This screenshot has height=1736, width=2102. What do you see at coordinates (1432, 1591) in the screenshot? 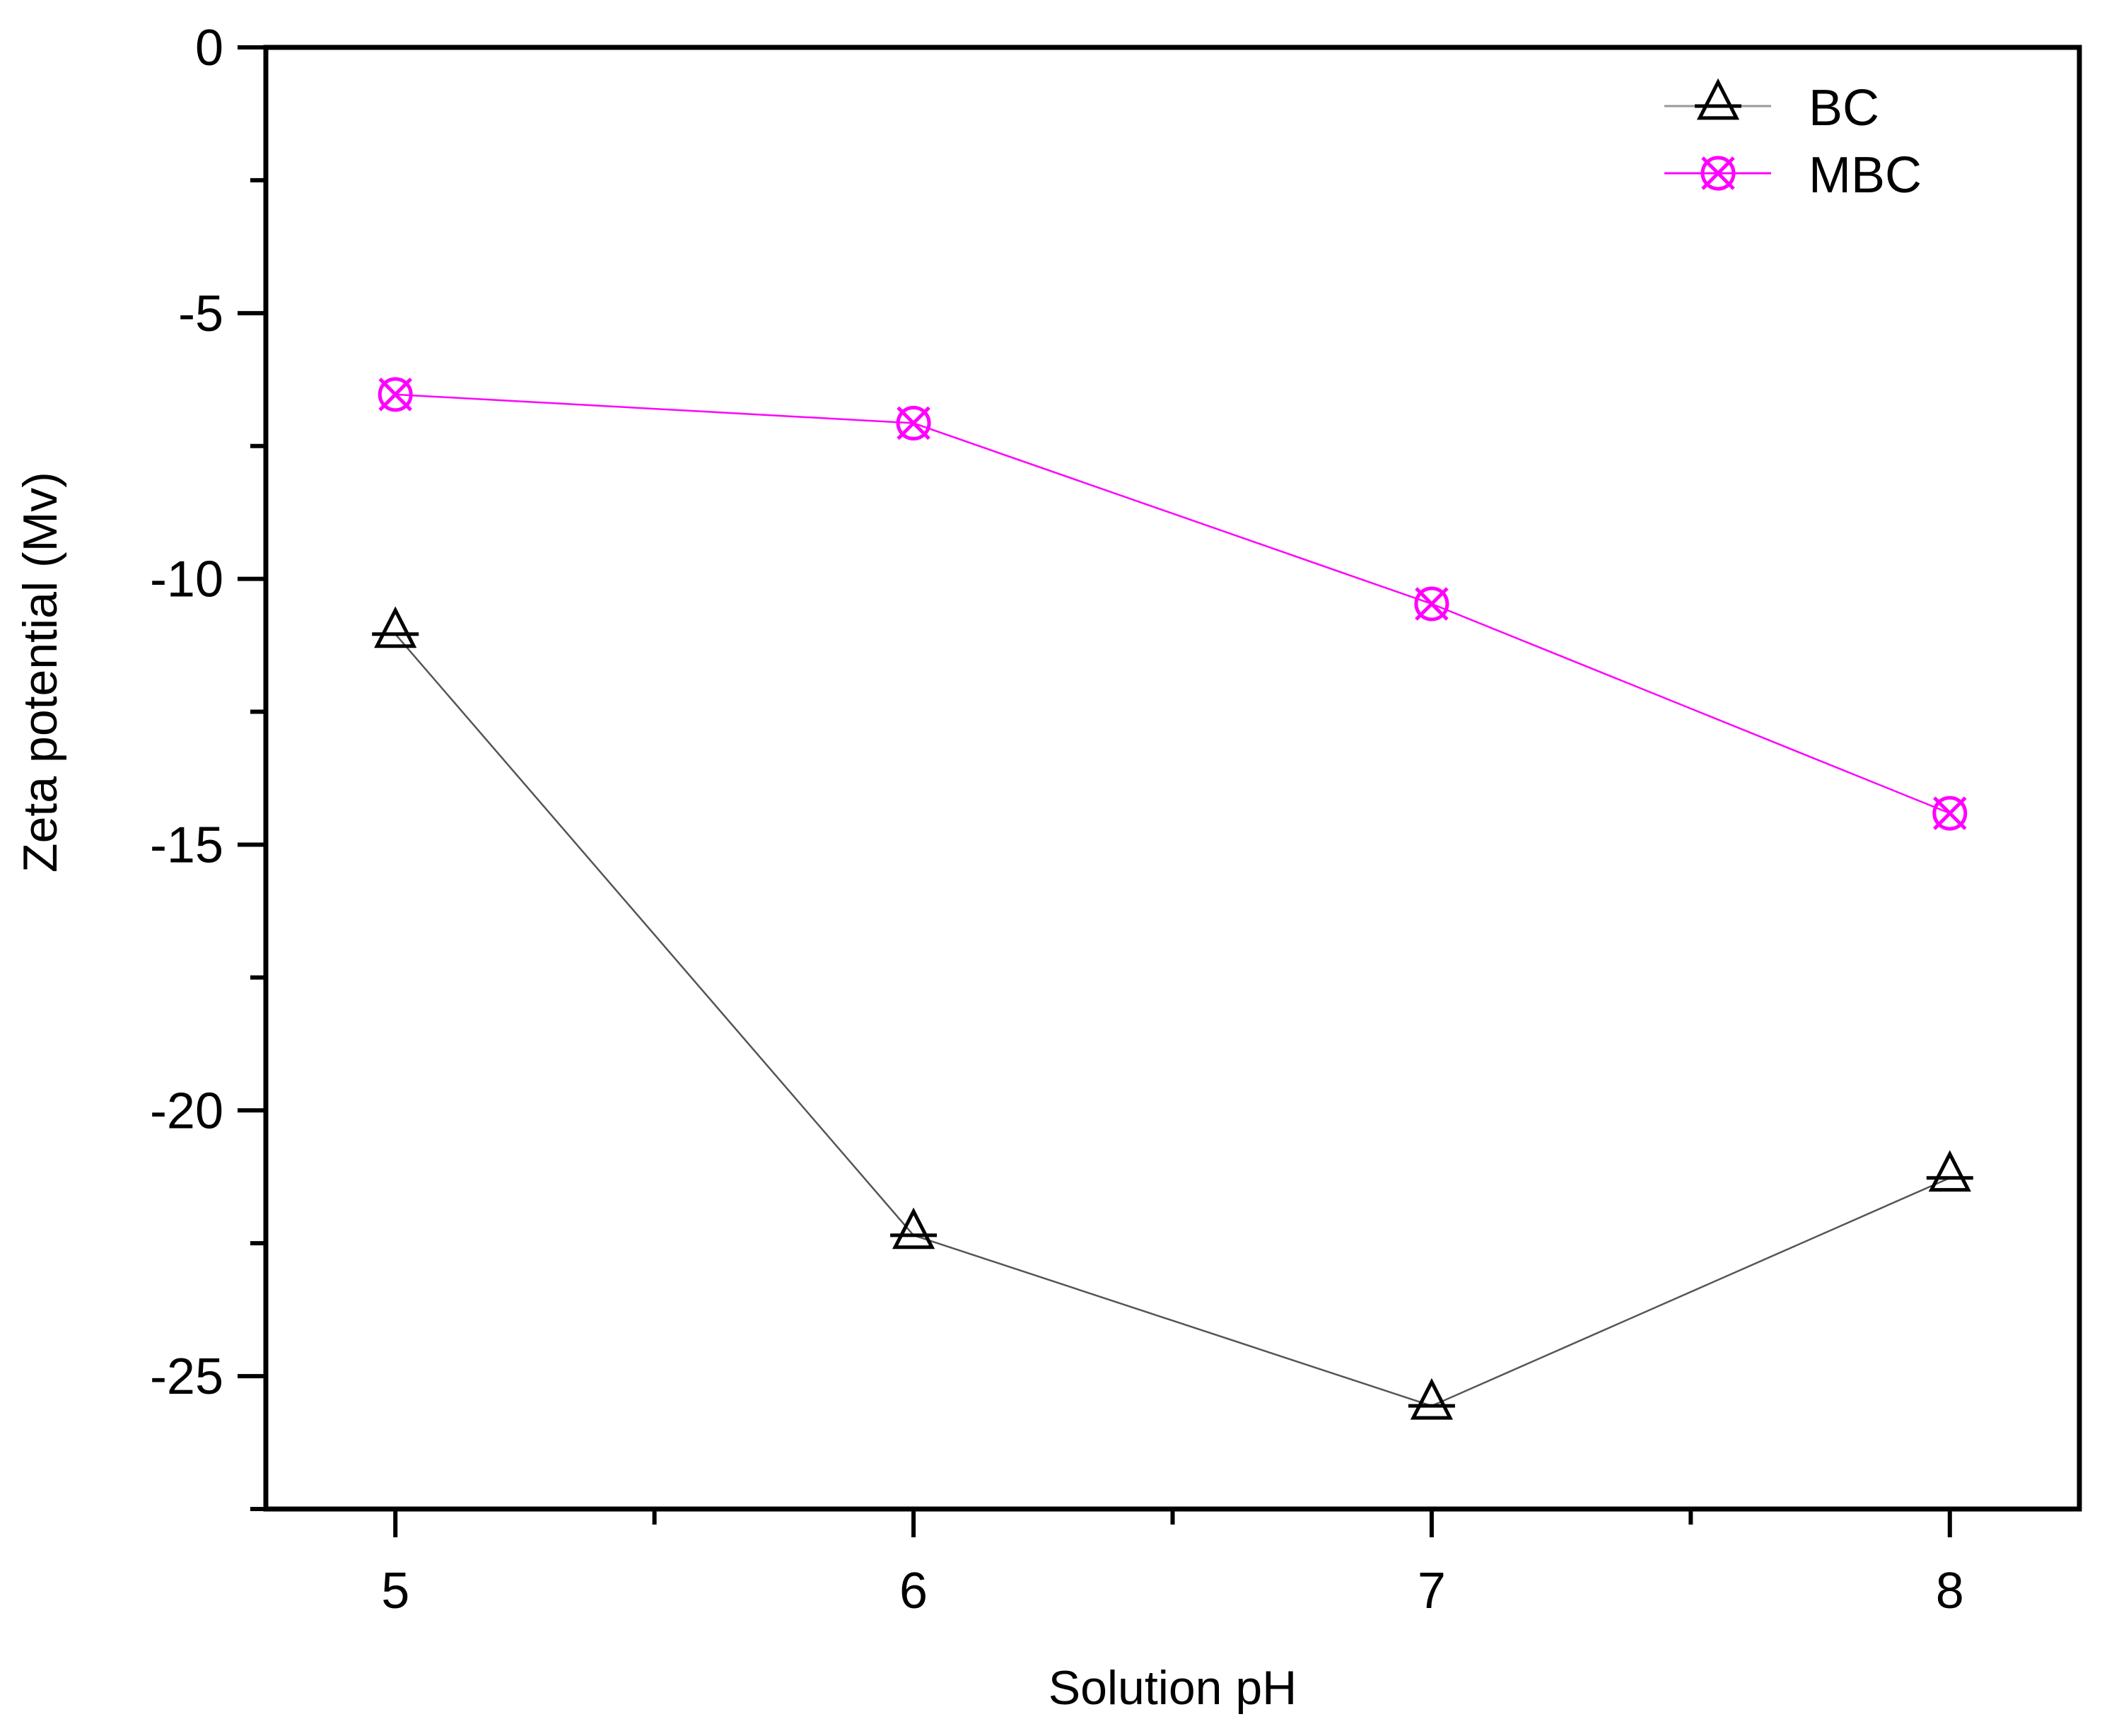
I see `x-tick-label: 7` at bounding box center [1432, 1591].